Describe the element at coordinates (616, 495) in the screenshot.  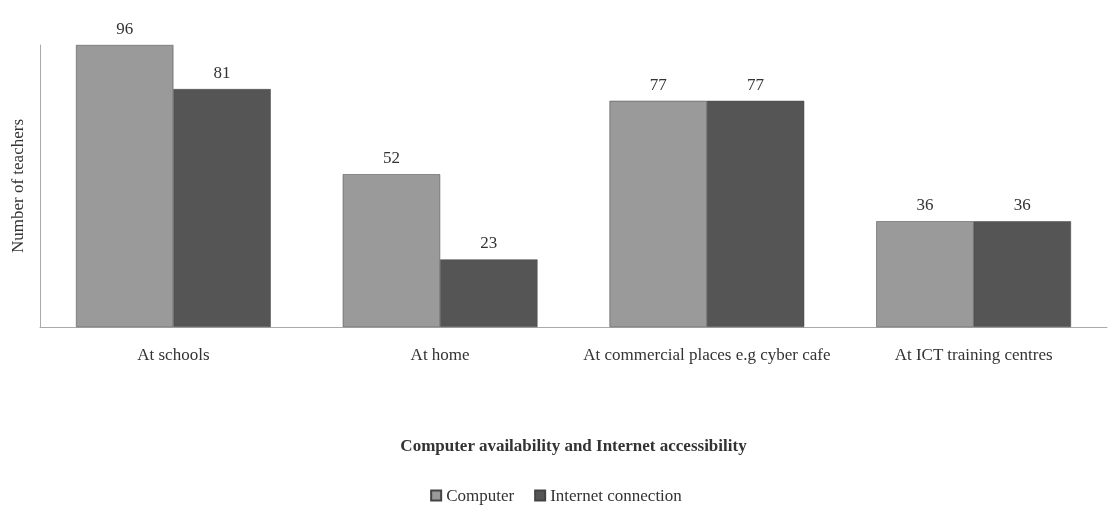
I see `legend-label: Internet connection` at that location.